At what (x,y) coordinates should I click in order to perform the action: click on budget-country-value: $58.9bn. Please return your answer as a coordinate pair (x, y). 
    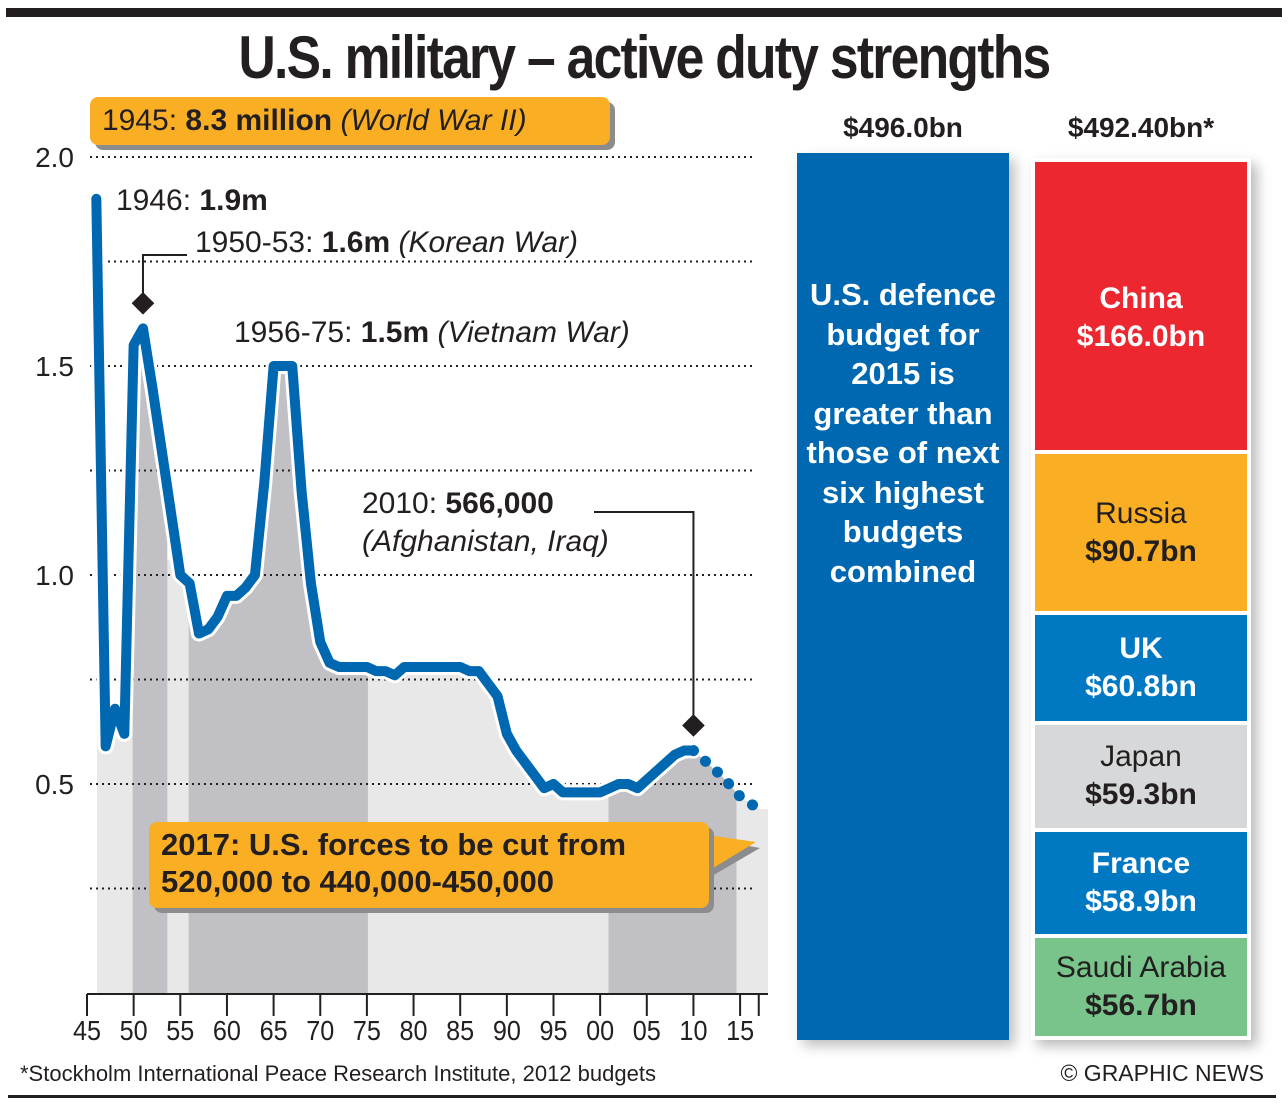
    Looking at the image, I should click on (1141, 901).